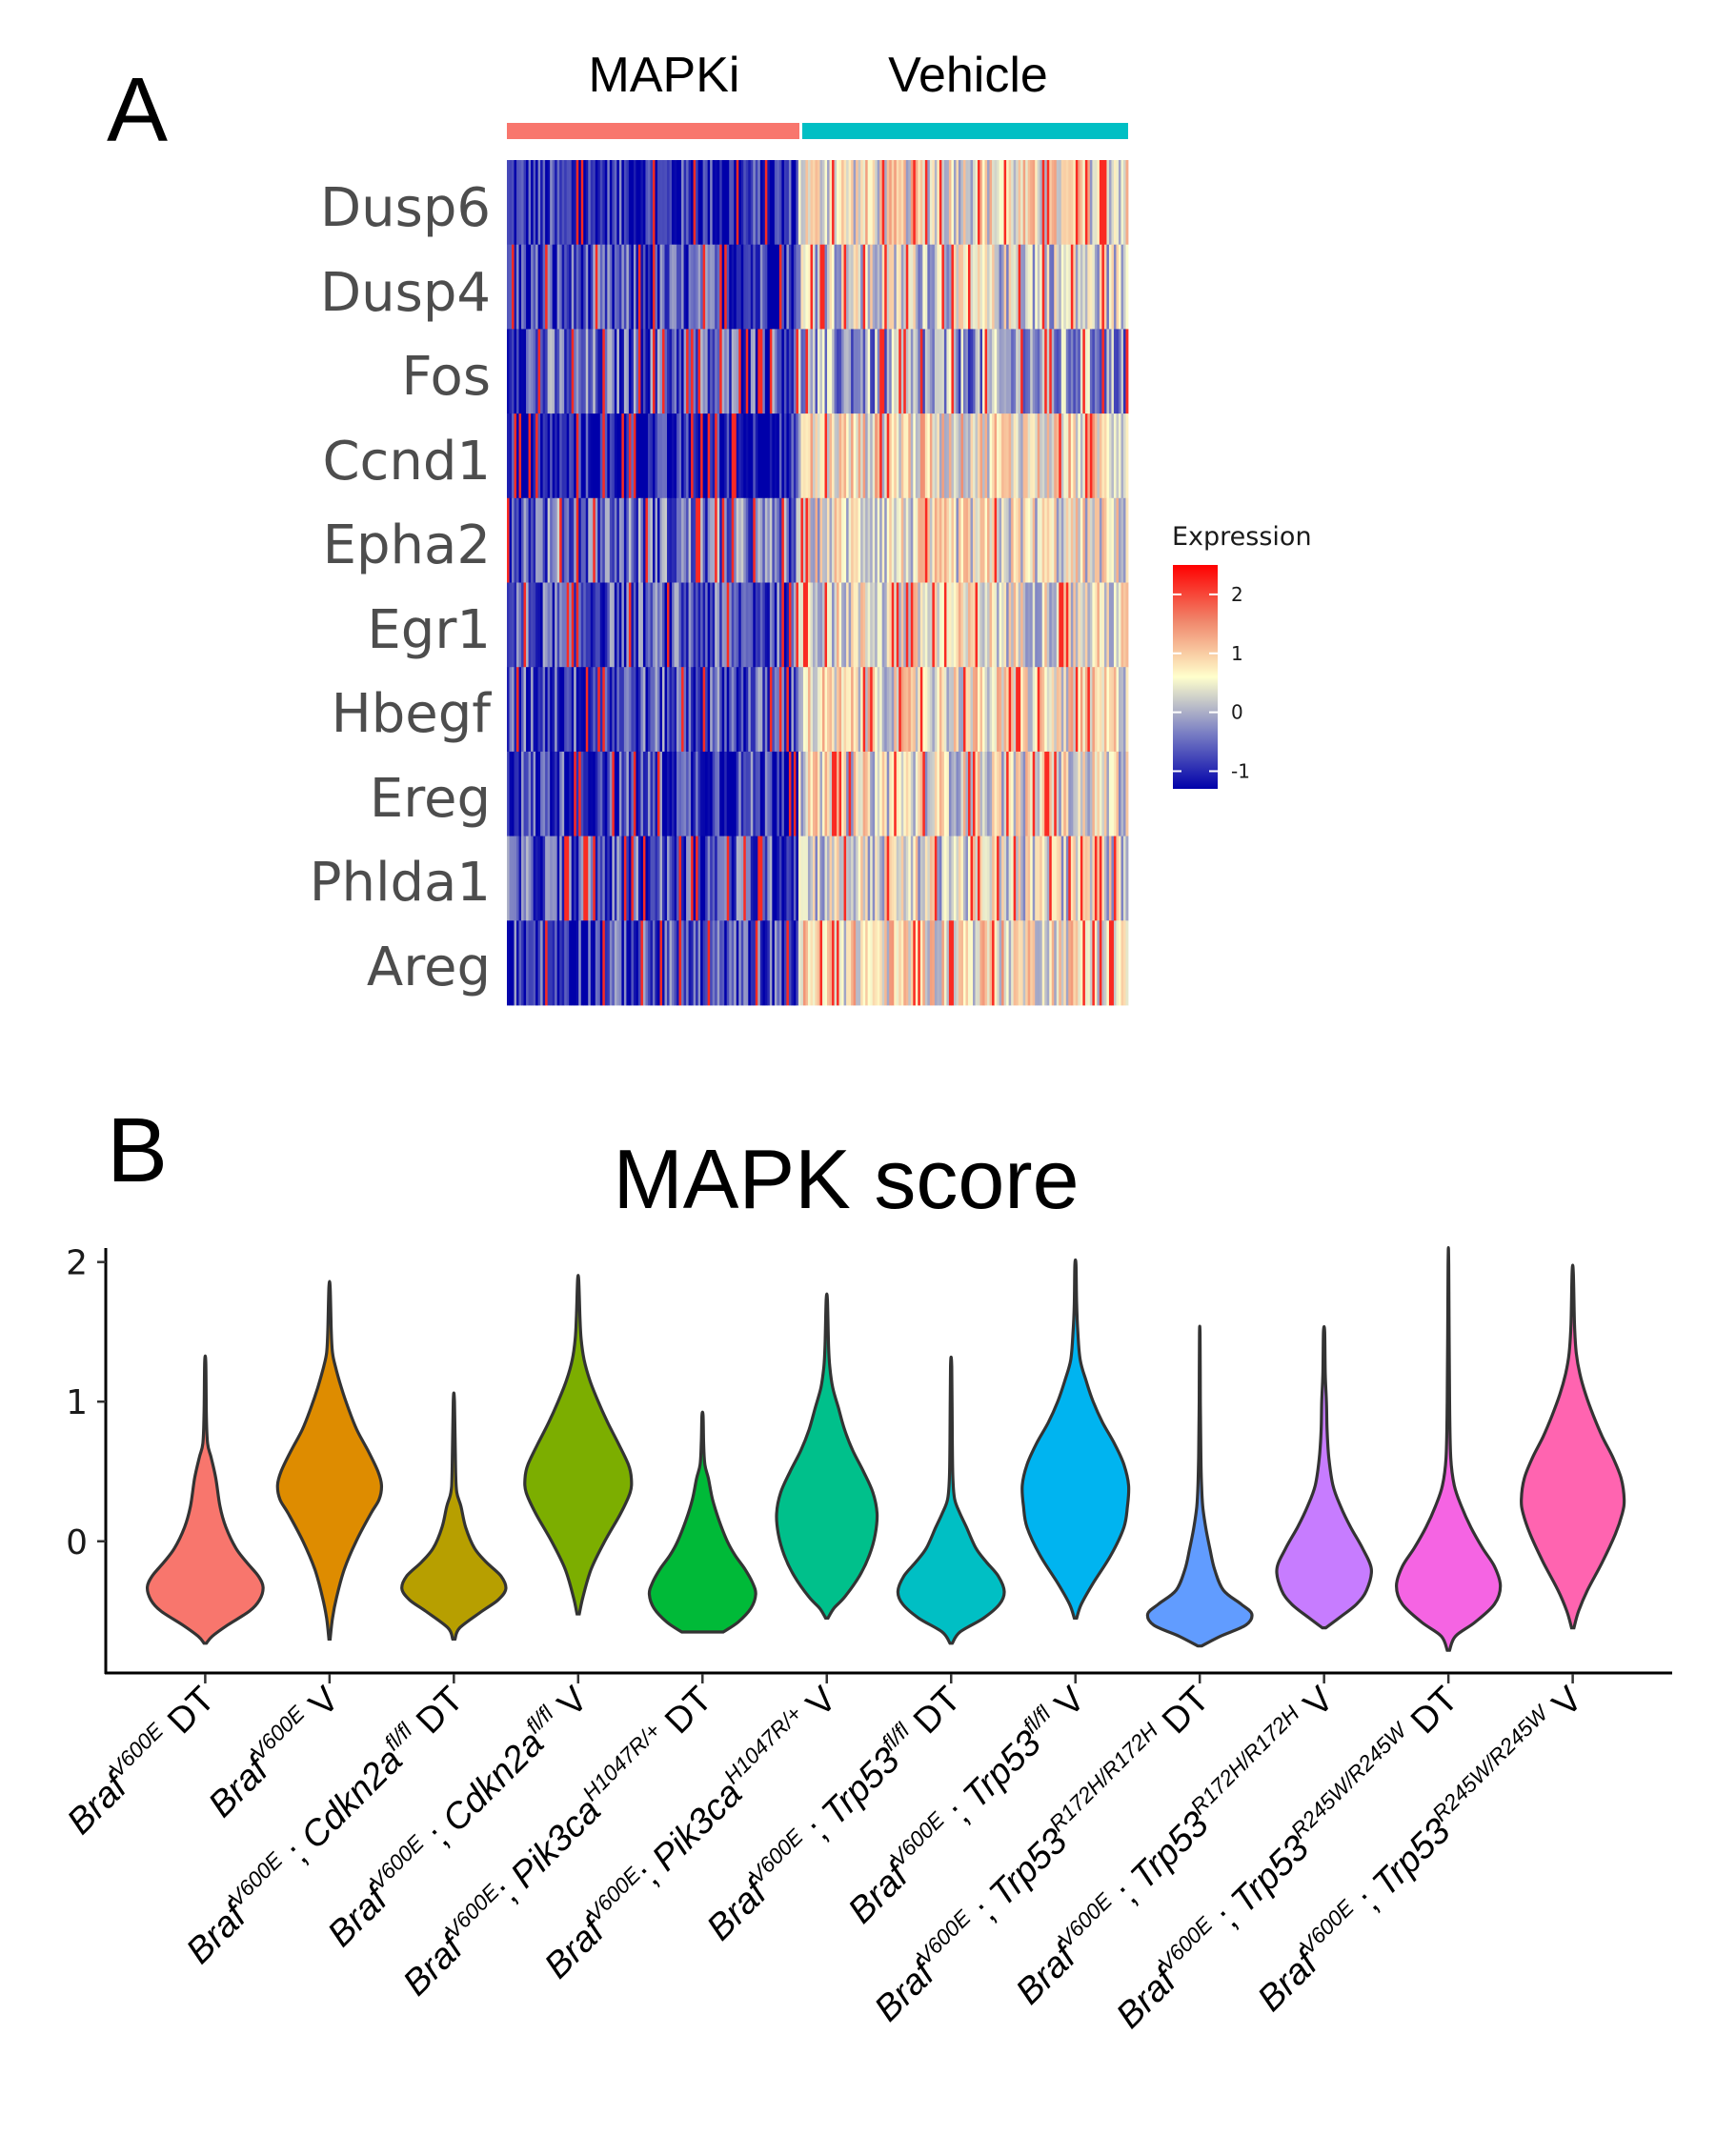 This screenshot has width=1716, height=2156. Describe the element at coordinates (664, 75) in the screenshot. I see `group-label-mapki: MAPKi` at that location.